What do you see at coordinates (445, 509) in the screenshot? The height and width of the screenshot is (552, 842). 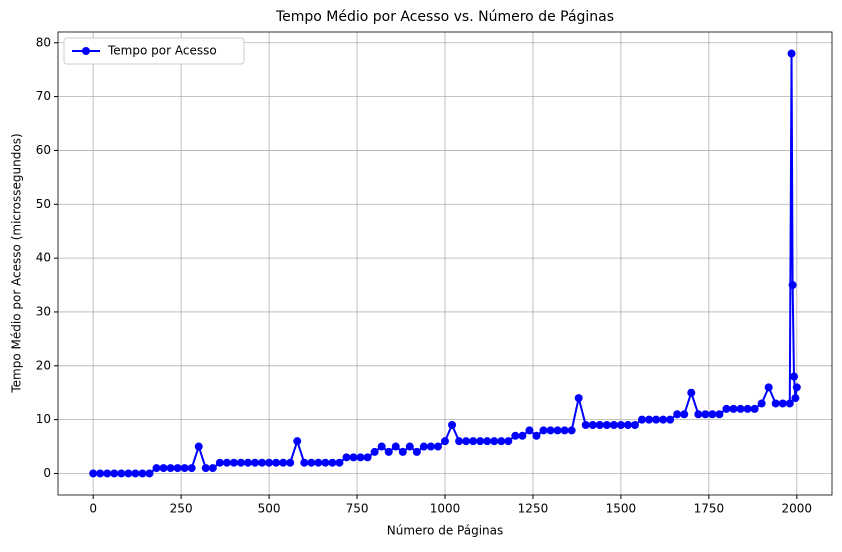 I see `x-tick-label: 1000` at bounding box center [445, 509].